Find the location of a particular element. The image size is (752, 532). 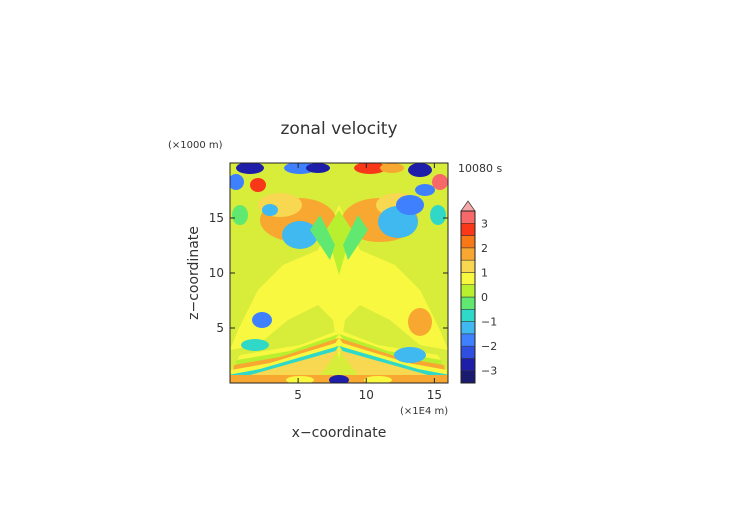

x-unit-label: (×1E4 m) is located at coordinates (424, 411).